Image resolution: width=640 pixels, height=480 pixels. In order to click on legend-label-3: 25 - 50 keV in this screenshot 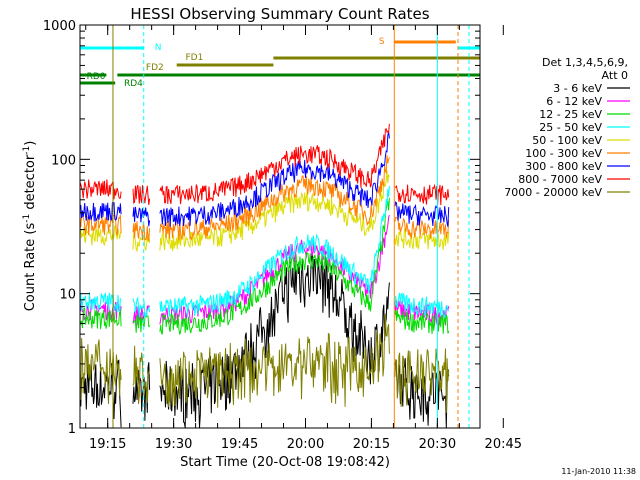, I will do `click(570, 127)`.